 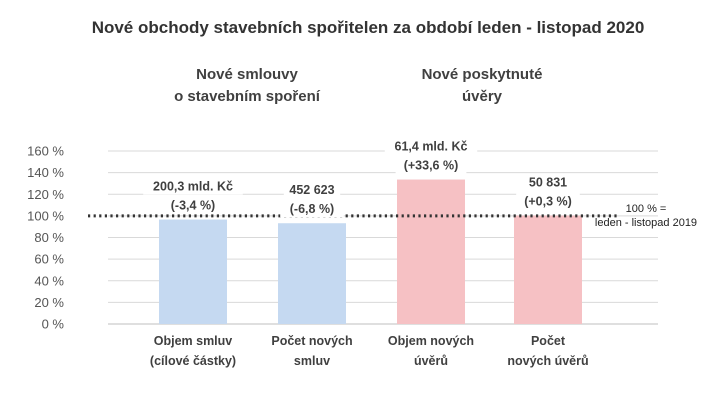 I want to click on category-label-0-1: (cílové částky), so click(x=193, y=361).